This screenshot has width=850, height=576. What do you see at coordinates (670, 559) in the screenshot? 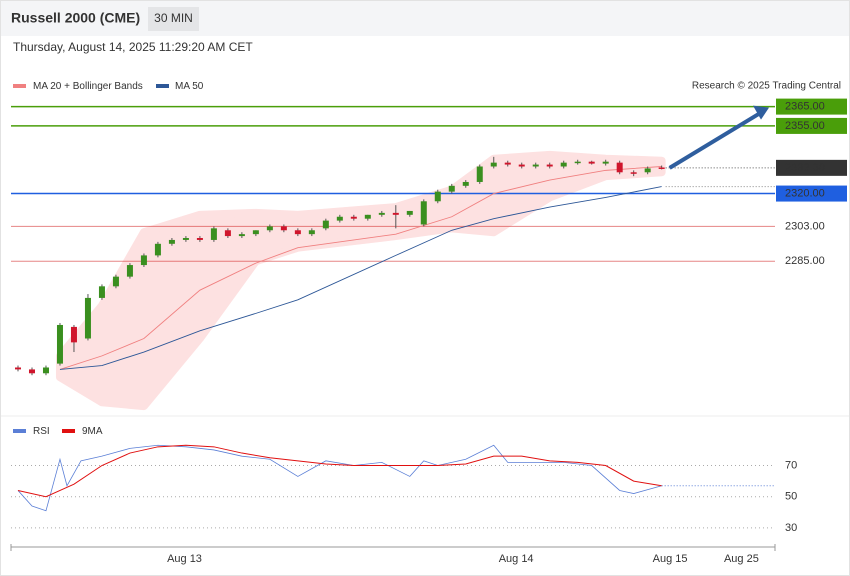
I see `x-tick-label: Aug 15` at bounding box center [670, 559].